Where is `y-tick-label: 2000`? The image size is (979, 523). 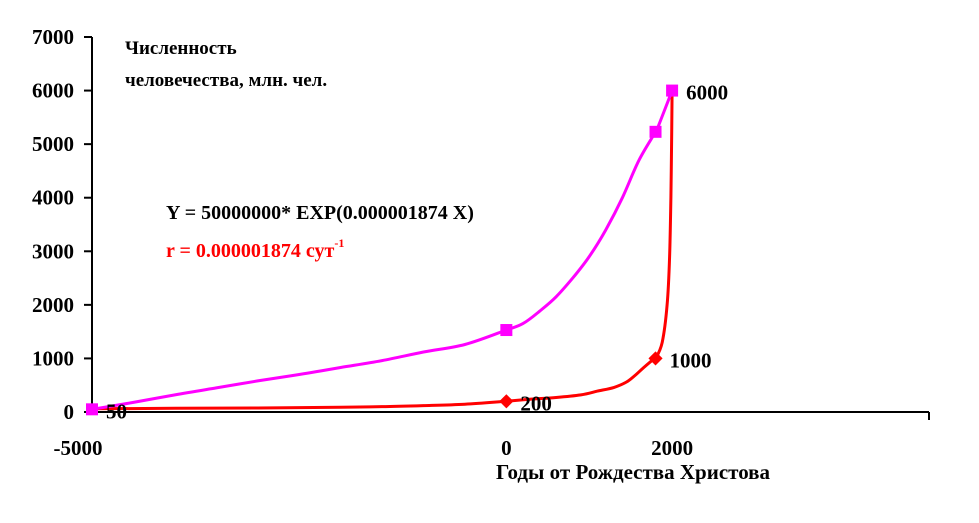 y-tick-label: 2000 is located at coordinates (53, 305).